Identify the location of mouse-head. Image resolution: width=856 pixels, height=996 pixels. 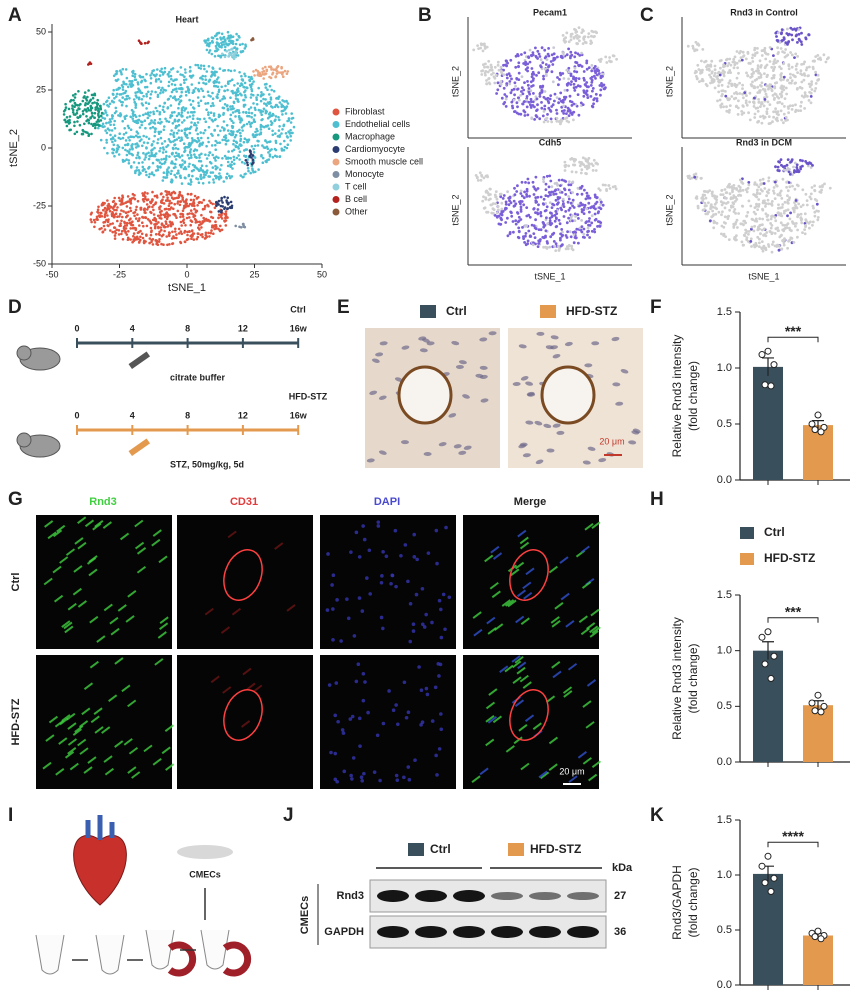
(24, 440).